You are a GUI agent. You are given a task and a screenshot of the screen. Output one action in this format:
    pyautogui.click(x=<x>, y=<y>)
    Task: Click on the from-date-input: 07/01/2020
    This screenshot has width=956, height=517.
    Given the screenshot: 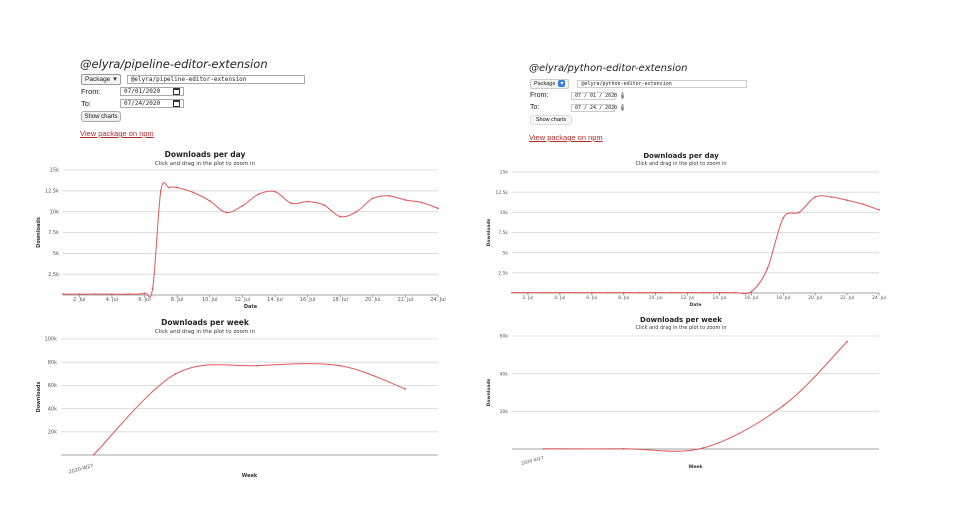 What is the action you would take?
    pyautogui.click(x=152, y=91)
    